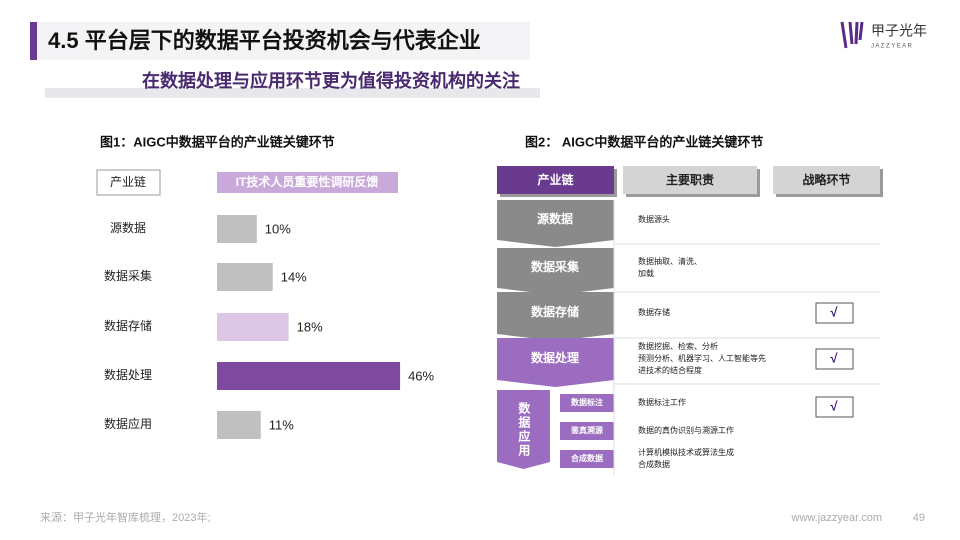 The width and height of the screenshot is (960, 540). I want to click on figure-title: 图2： AIGC中数据平台的产业链关键环节, so click(644, 141).